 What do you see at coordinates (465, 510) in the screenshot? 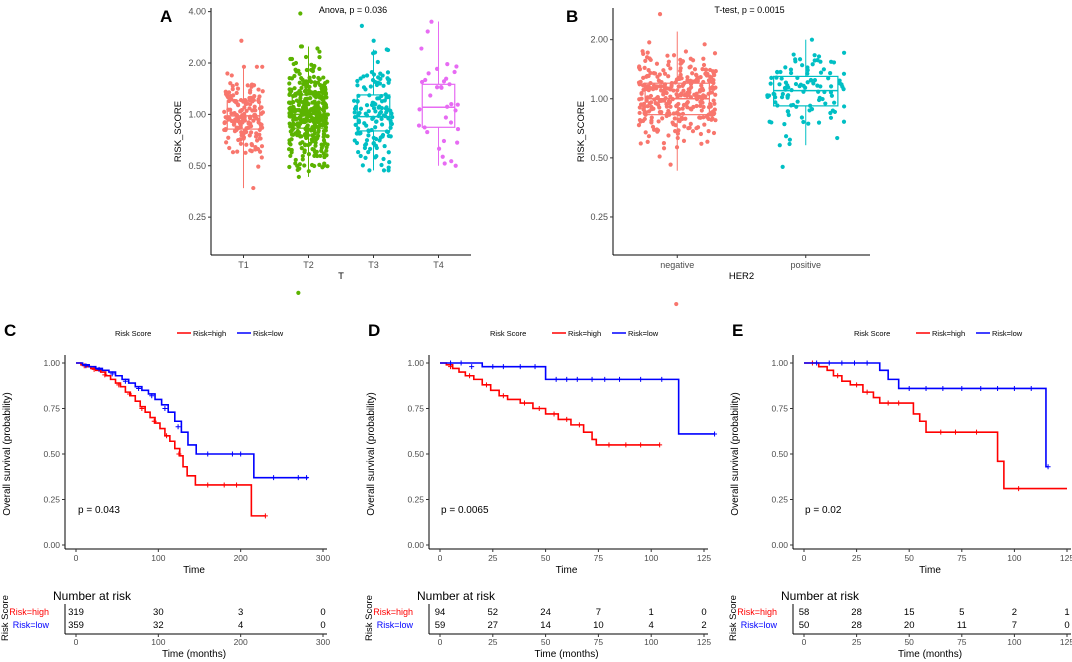
I see `p-value: p = 0.0065` at bounding box center [465, 510].